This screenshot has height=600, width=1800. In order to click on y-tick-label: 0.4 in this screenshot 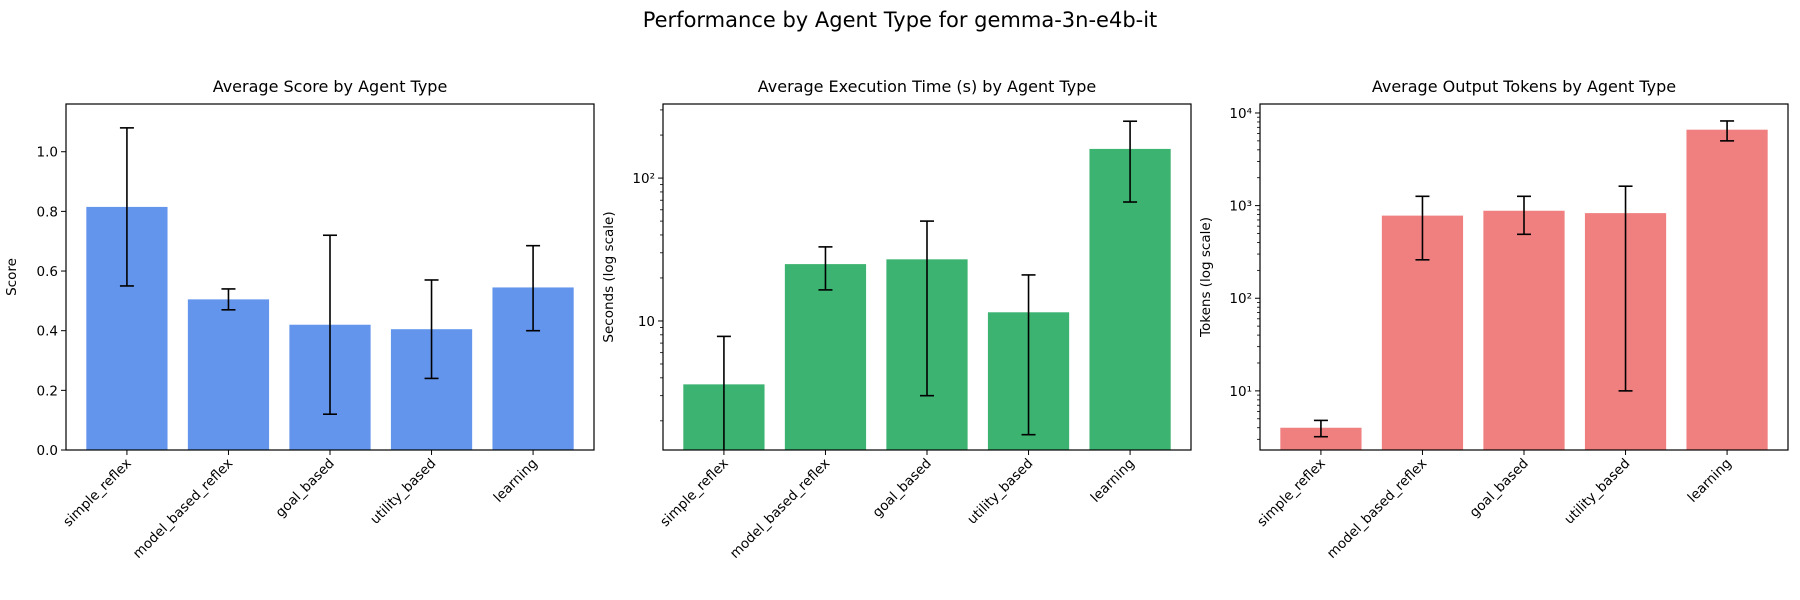, I will do `click(47, 332)`.